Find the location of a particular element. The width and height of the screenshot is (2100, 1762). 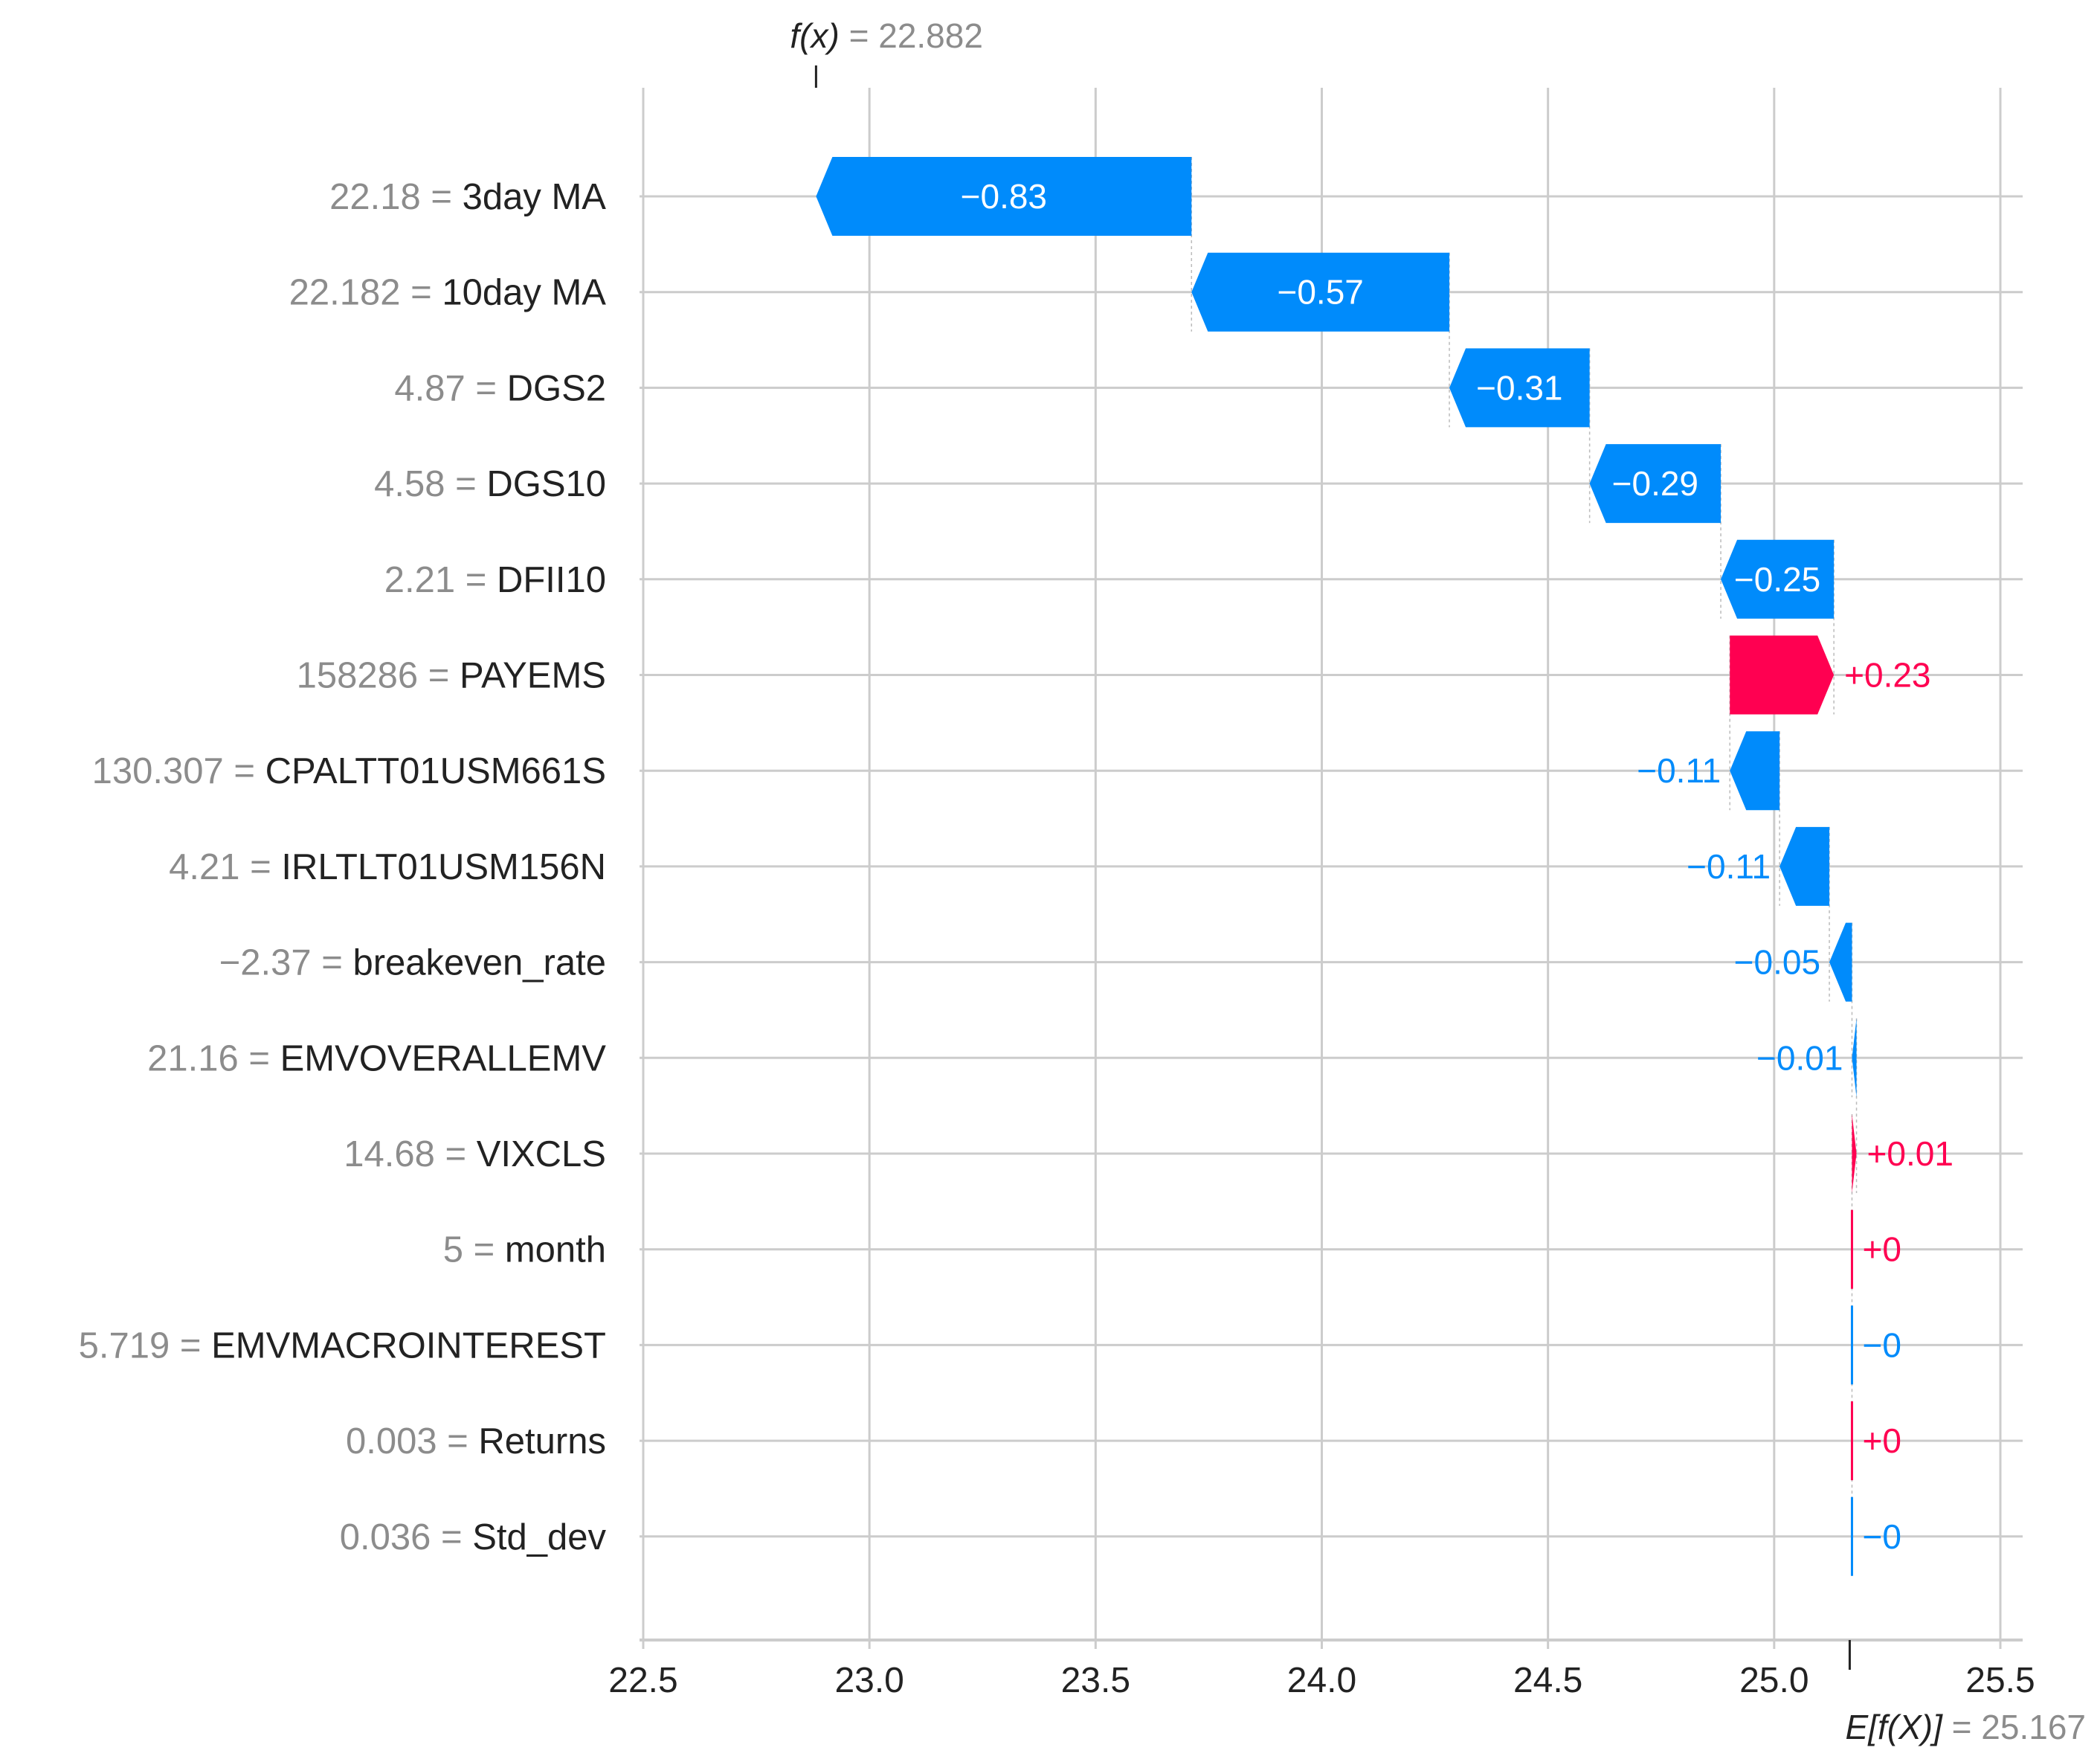

feature-name: EMVOVERALLEMV is located at coordinates (443, 1058).